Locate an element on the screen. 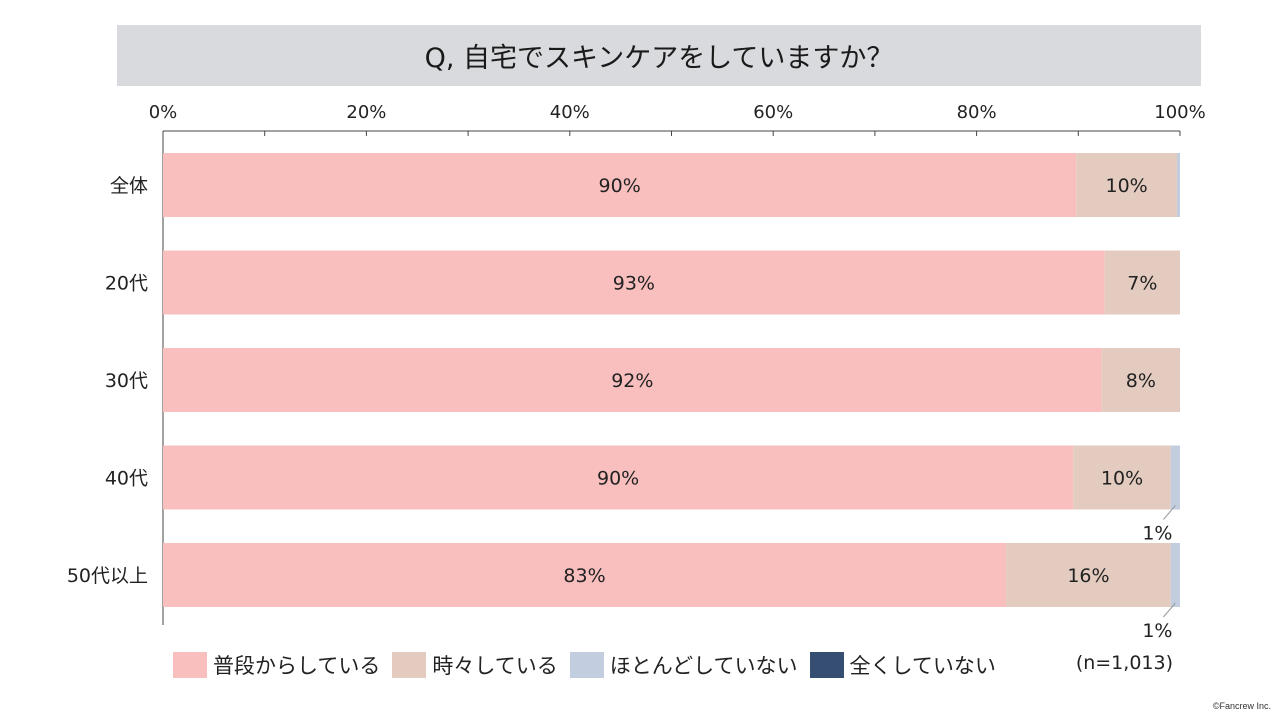  data-label: 8% is located at coordinates (1141, 381).